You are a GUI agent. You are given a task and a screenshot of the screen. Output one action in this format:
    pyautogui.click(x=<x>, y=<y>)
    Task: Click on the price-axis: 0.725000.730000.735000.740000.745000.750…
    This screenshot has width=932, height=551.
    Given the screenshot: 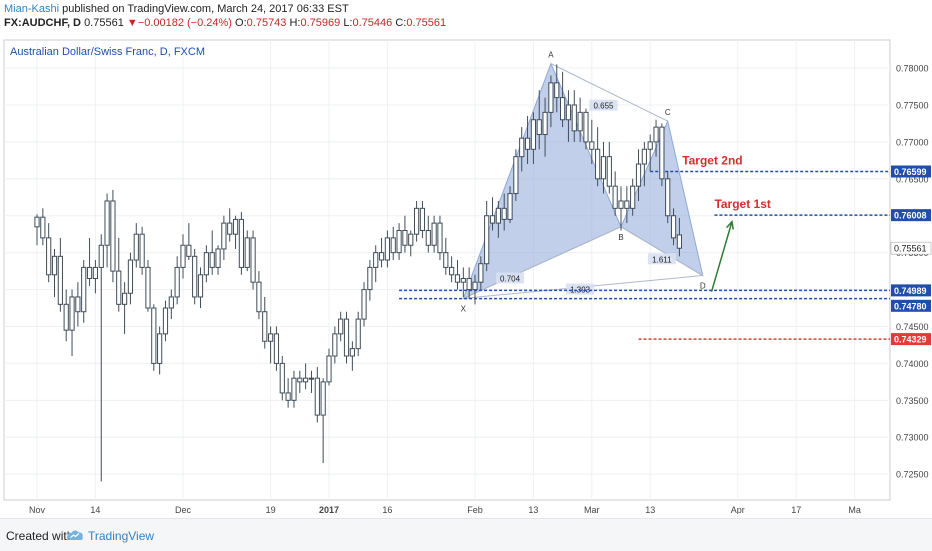 What is the action you would take?
    pyautogui.click(x=911, y=272)
    